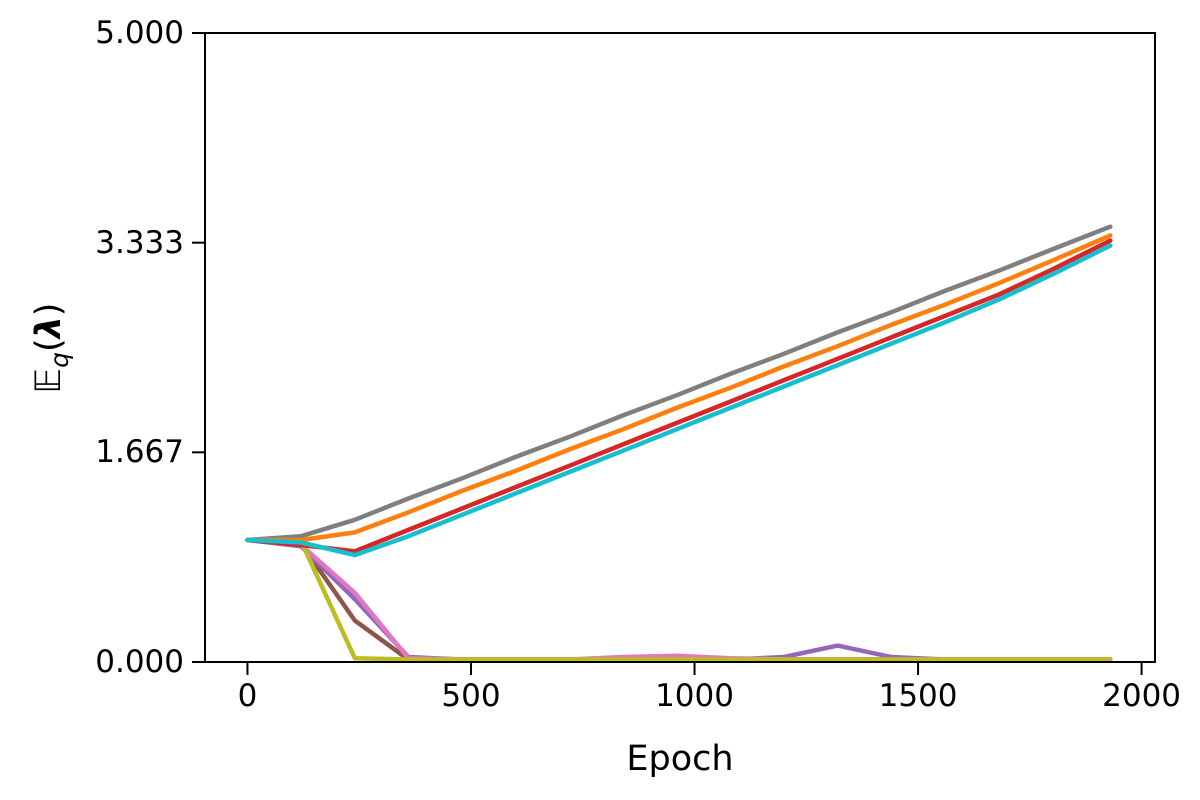 This screenshot has height=800, width=1200. I want to click on y-axis-label: 𝔼q(λ), so click(51, 348).